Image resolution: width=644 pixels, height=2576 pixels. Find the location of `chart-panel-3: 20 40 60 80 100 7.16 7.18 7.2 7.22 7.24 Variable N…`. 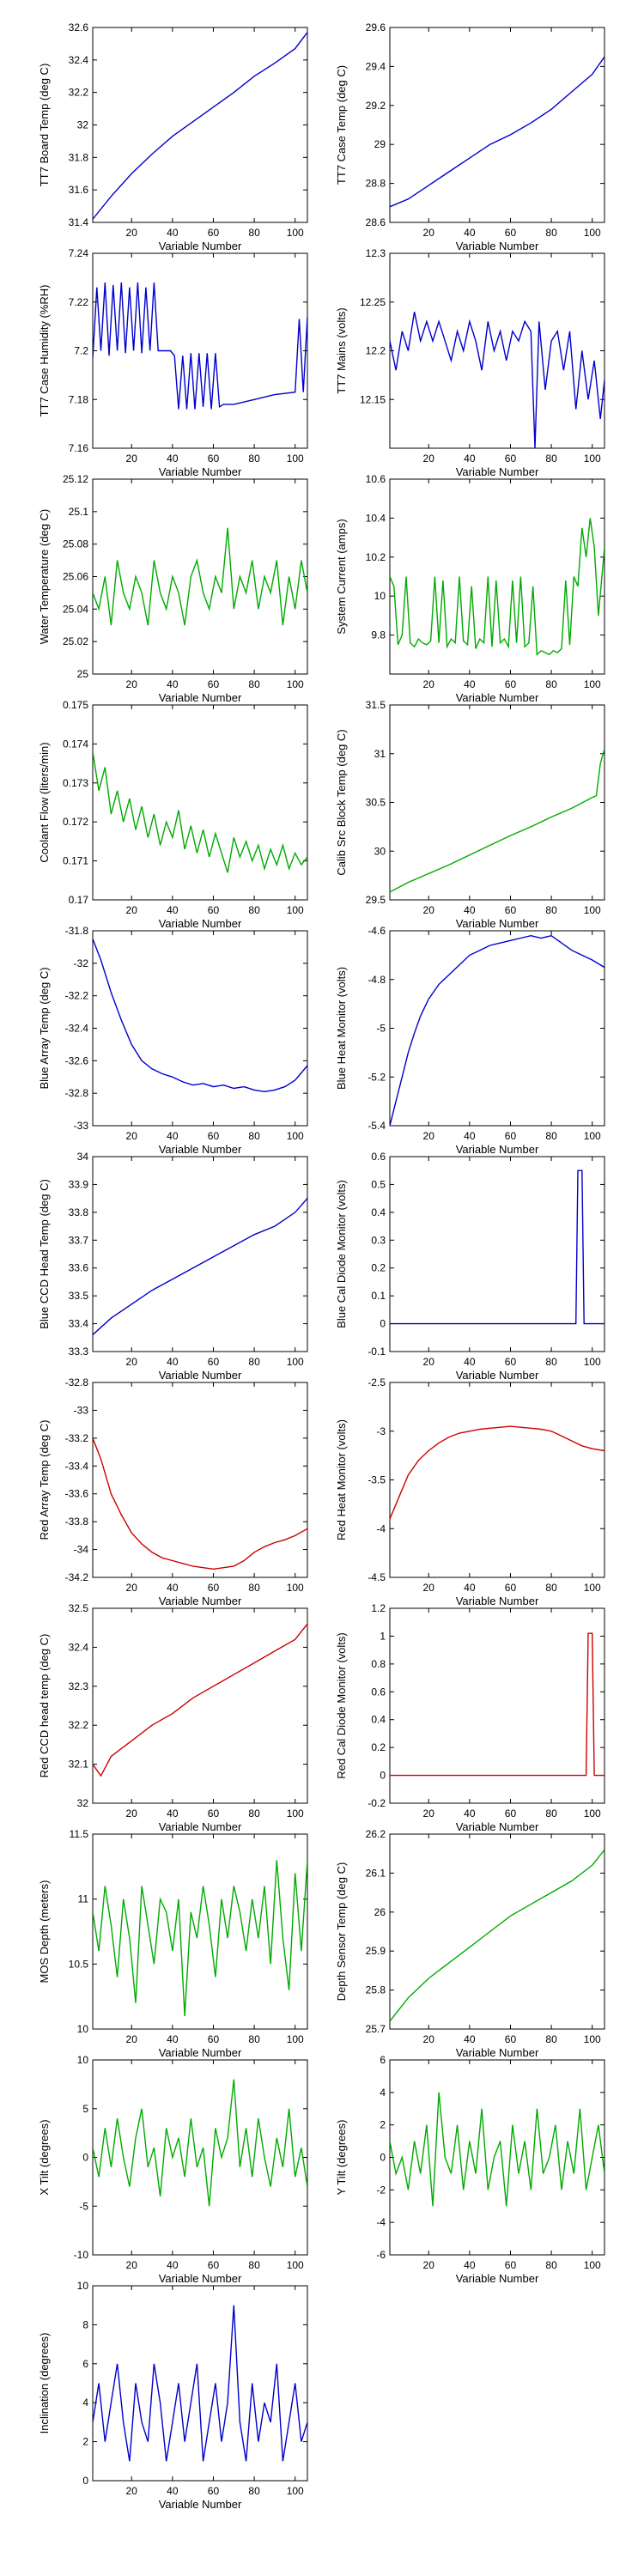

chart-panel-3: 20 40 60 80 100 7.16 7.18 7.2 7.22 7.24 Variable N… is located at coordinates (173, 362).